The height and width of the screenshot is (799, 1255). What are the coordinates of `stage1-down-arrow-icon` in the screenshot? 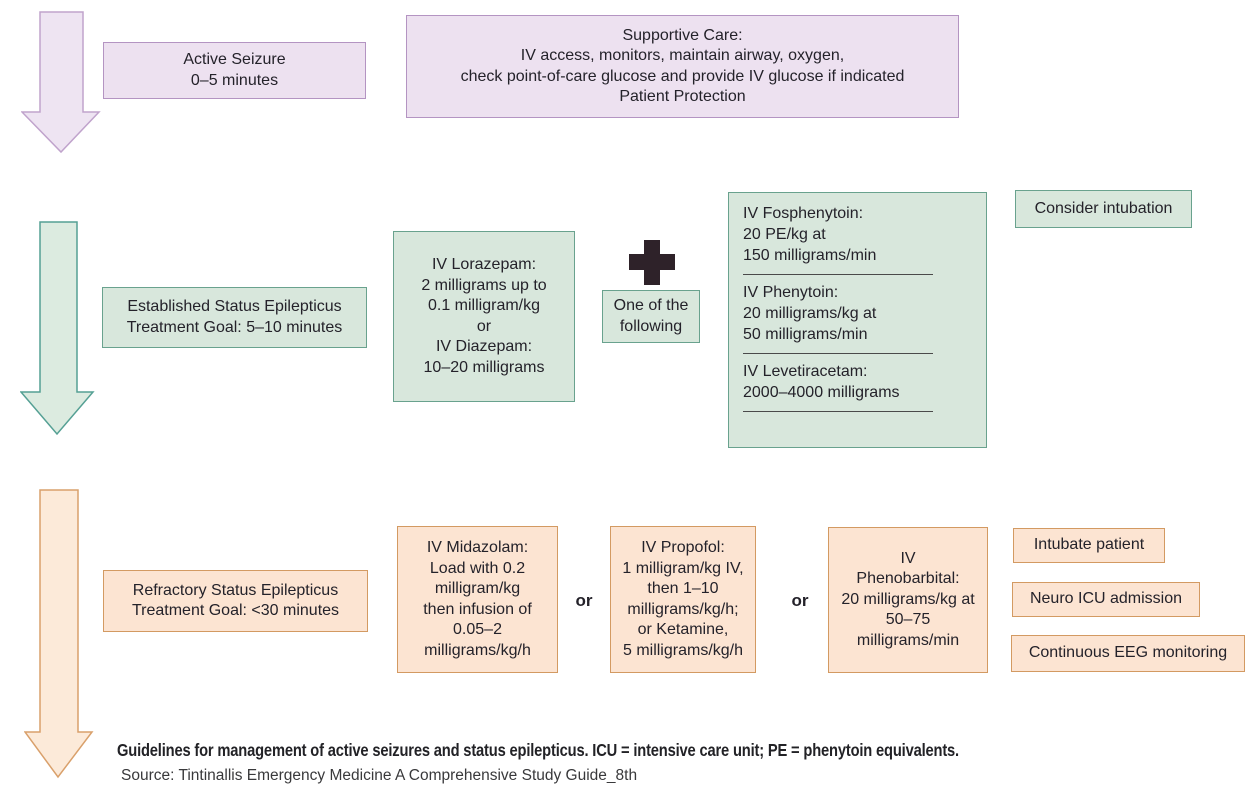 It's located at (61, 82).